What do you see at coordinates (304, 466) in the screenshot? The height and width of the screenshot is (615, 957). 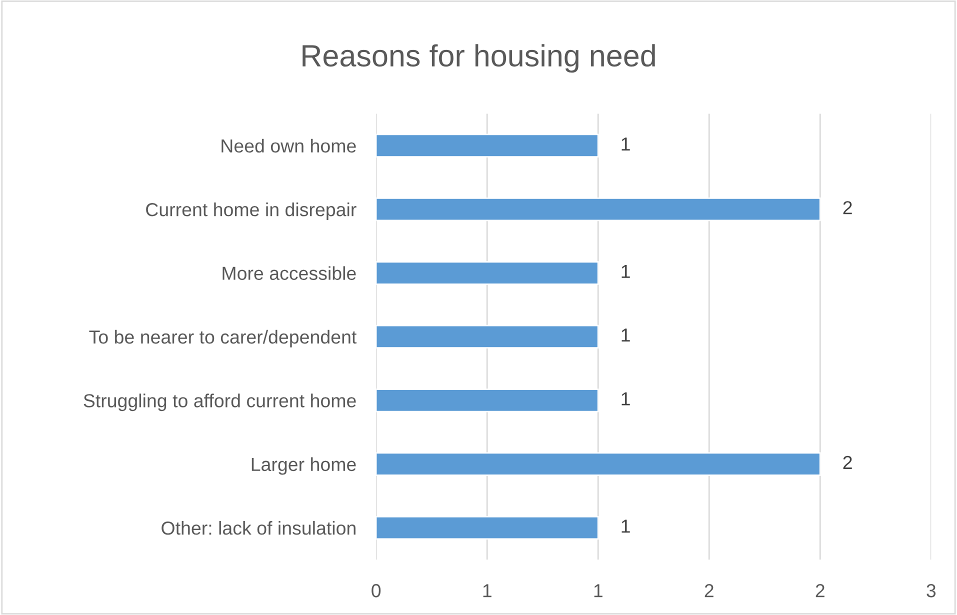 I see `y-tick-label: Larger home` at bounding box center [304, 466].